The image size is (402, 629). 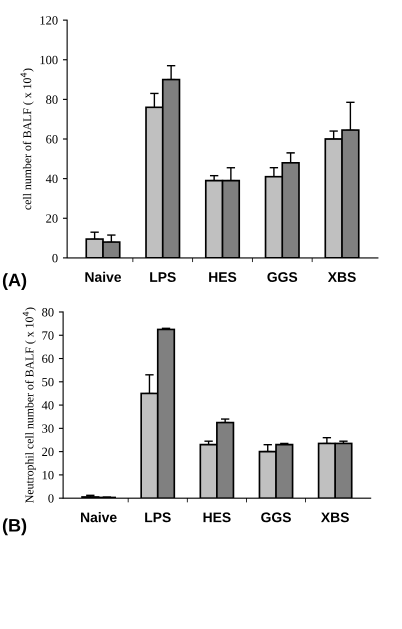 I want to click on text: (B), so click(x=14, y=527).